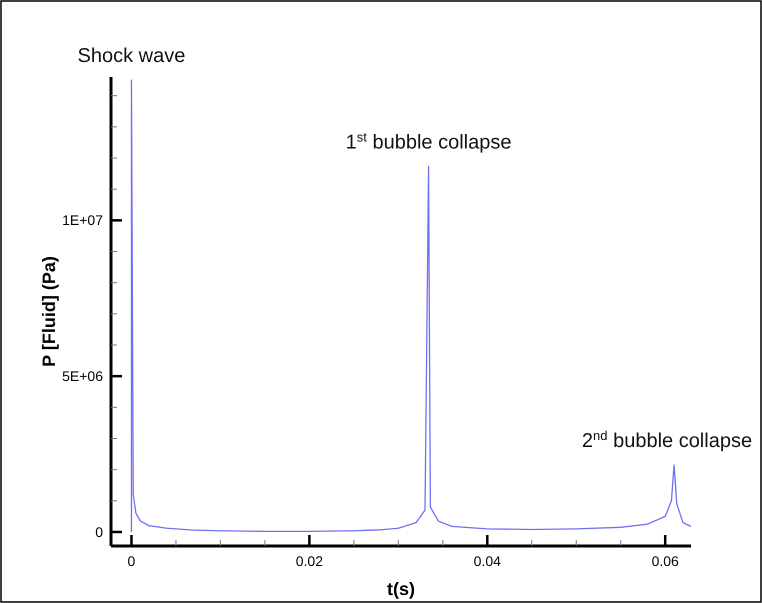  I want to click on annotation: Shock wave, so click(132, 56).